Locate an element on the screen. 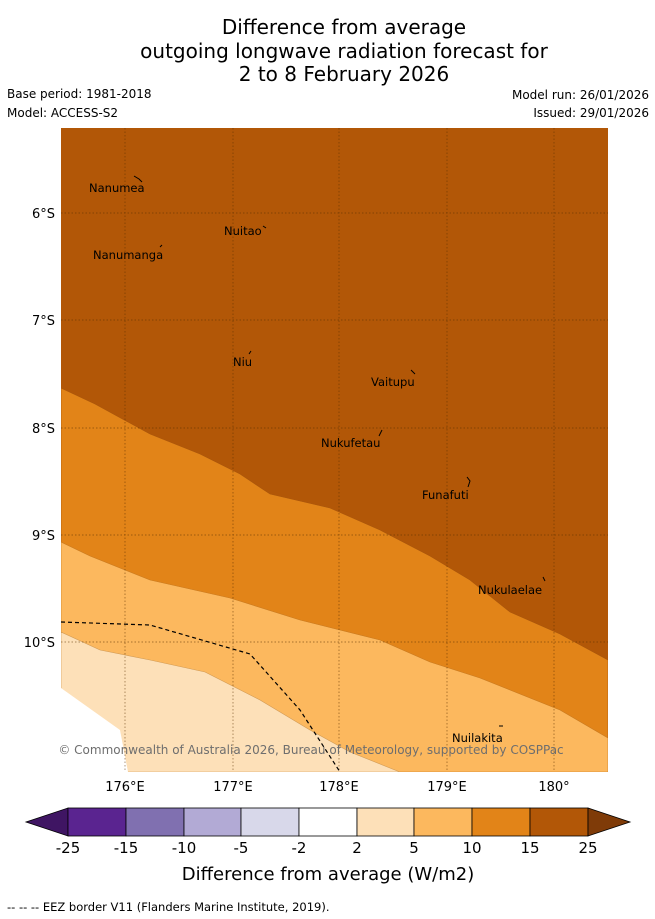 Image resolution: width=655 pixels, height=919 pixels. legend-swatch-neg15-neg10 is located at coordinates (155, 822).